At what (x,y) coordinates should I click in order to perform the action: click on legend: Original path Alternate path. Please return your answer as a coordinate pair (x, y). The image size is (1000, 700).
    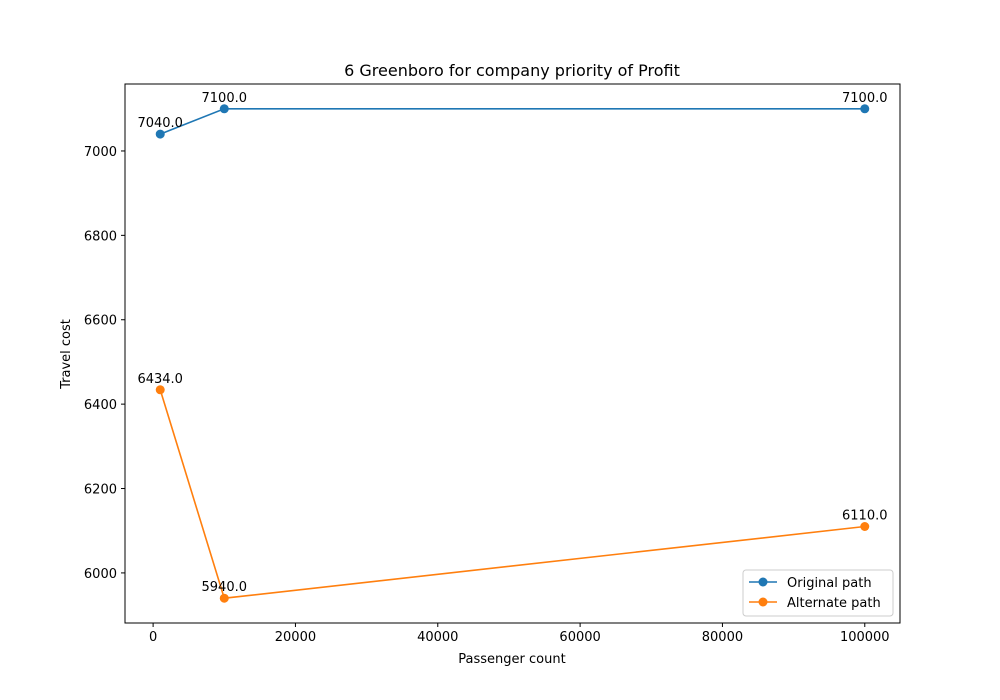
    Looking at the image, I should click on (818, 593).